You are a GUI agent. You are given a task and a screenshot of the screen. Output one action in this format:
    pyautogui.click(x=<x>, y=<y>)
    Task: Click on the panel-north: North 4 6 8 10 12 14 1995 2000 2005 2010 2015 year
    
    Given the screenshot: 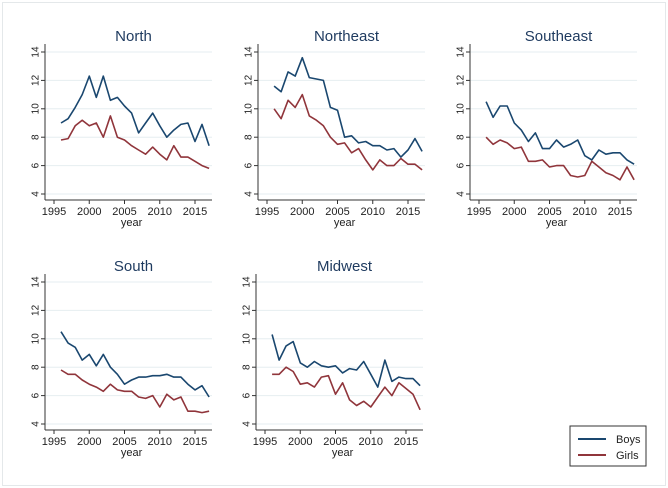 What is the action you would take?
    pyautogui.click(x=121, y=128)
    